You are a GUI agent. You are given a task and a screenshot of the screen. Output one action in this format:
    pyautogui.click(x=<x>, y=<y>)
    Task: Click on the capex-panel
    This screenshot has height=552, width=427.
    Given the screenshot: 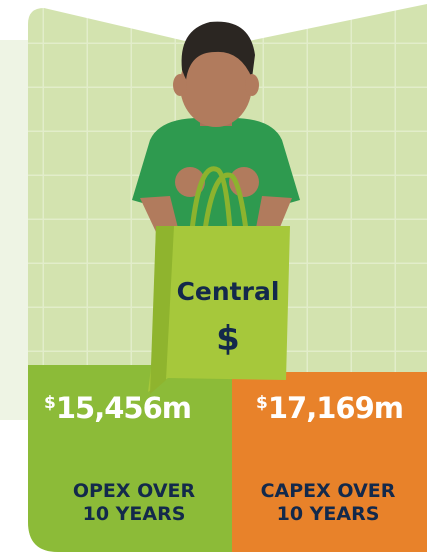 What is the action you would take?
    pyautogui.click(x=329, y=462)
    